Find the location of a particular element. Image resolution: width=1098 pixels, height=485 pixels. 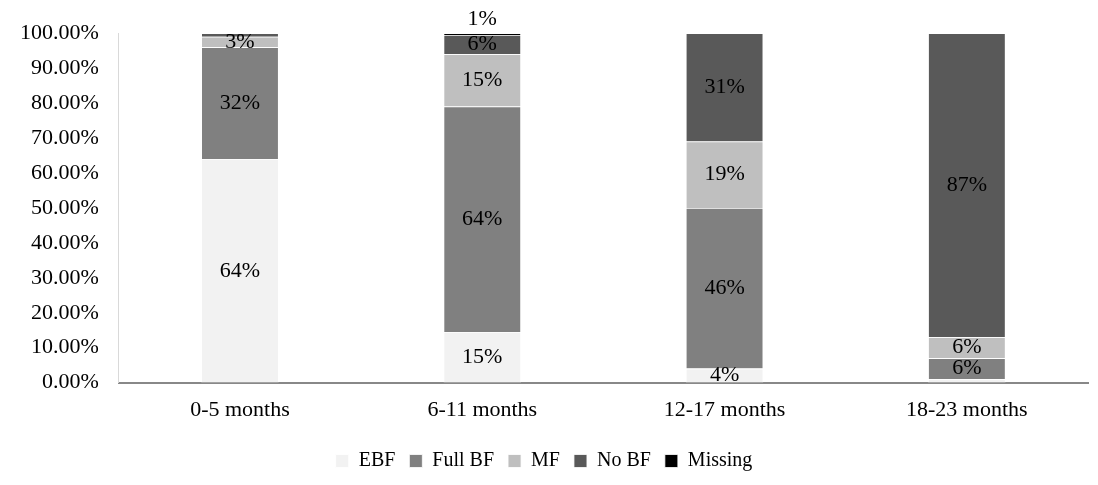

y-tick-label: 70.00% is located at coordinates (65, 136).